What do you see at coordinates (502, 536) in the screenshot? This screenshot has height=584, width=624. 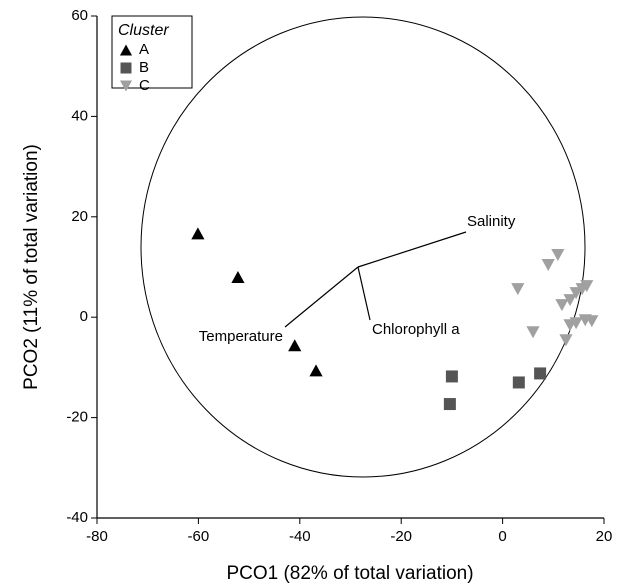 I see `x-tick-label: 0` at bounding box center [502, 536].